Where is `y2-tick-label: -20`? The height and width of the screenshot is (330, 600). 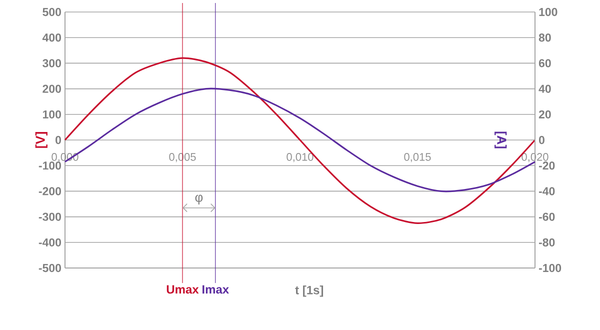 y2-tick-label: -20 is located at coordinates (546, 166).